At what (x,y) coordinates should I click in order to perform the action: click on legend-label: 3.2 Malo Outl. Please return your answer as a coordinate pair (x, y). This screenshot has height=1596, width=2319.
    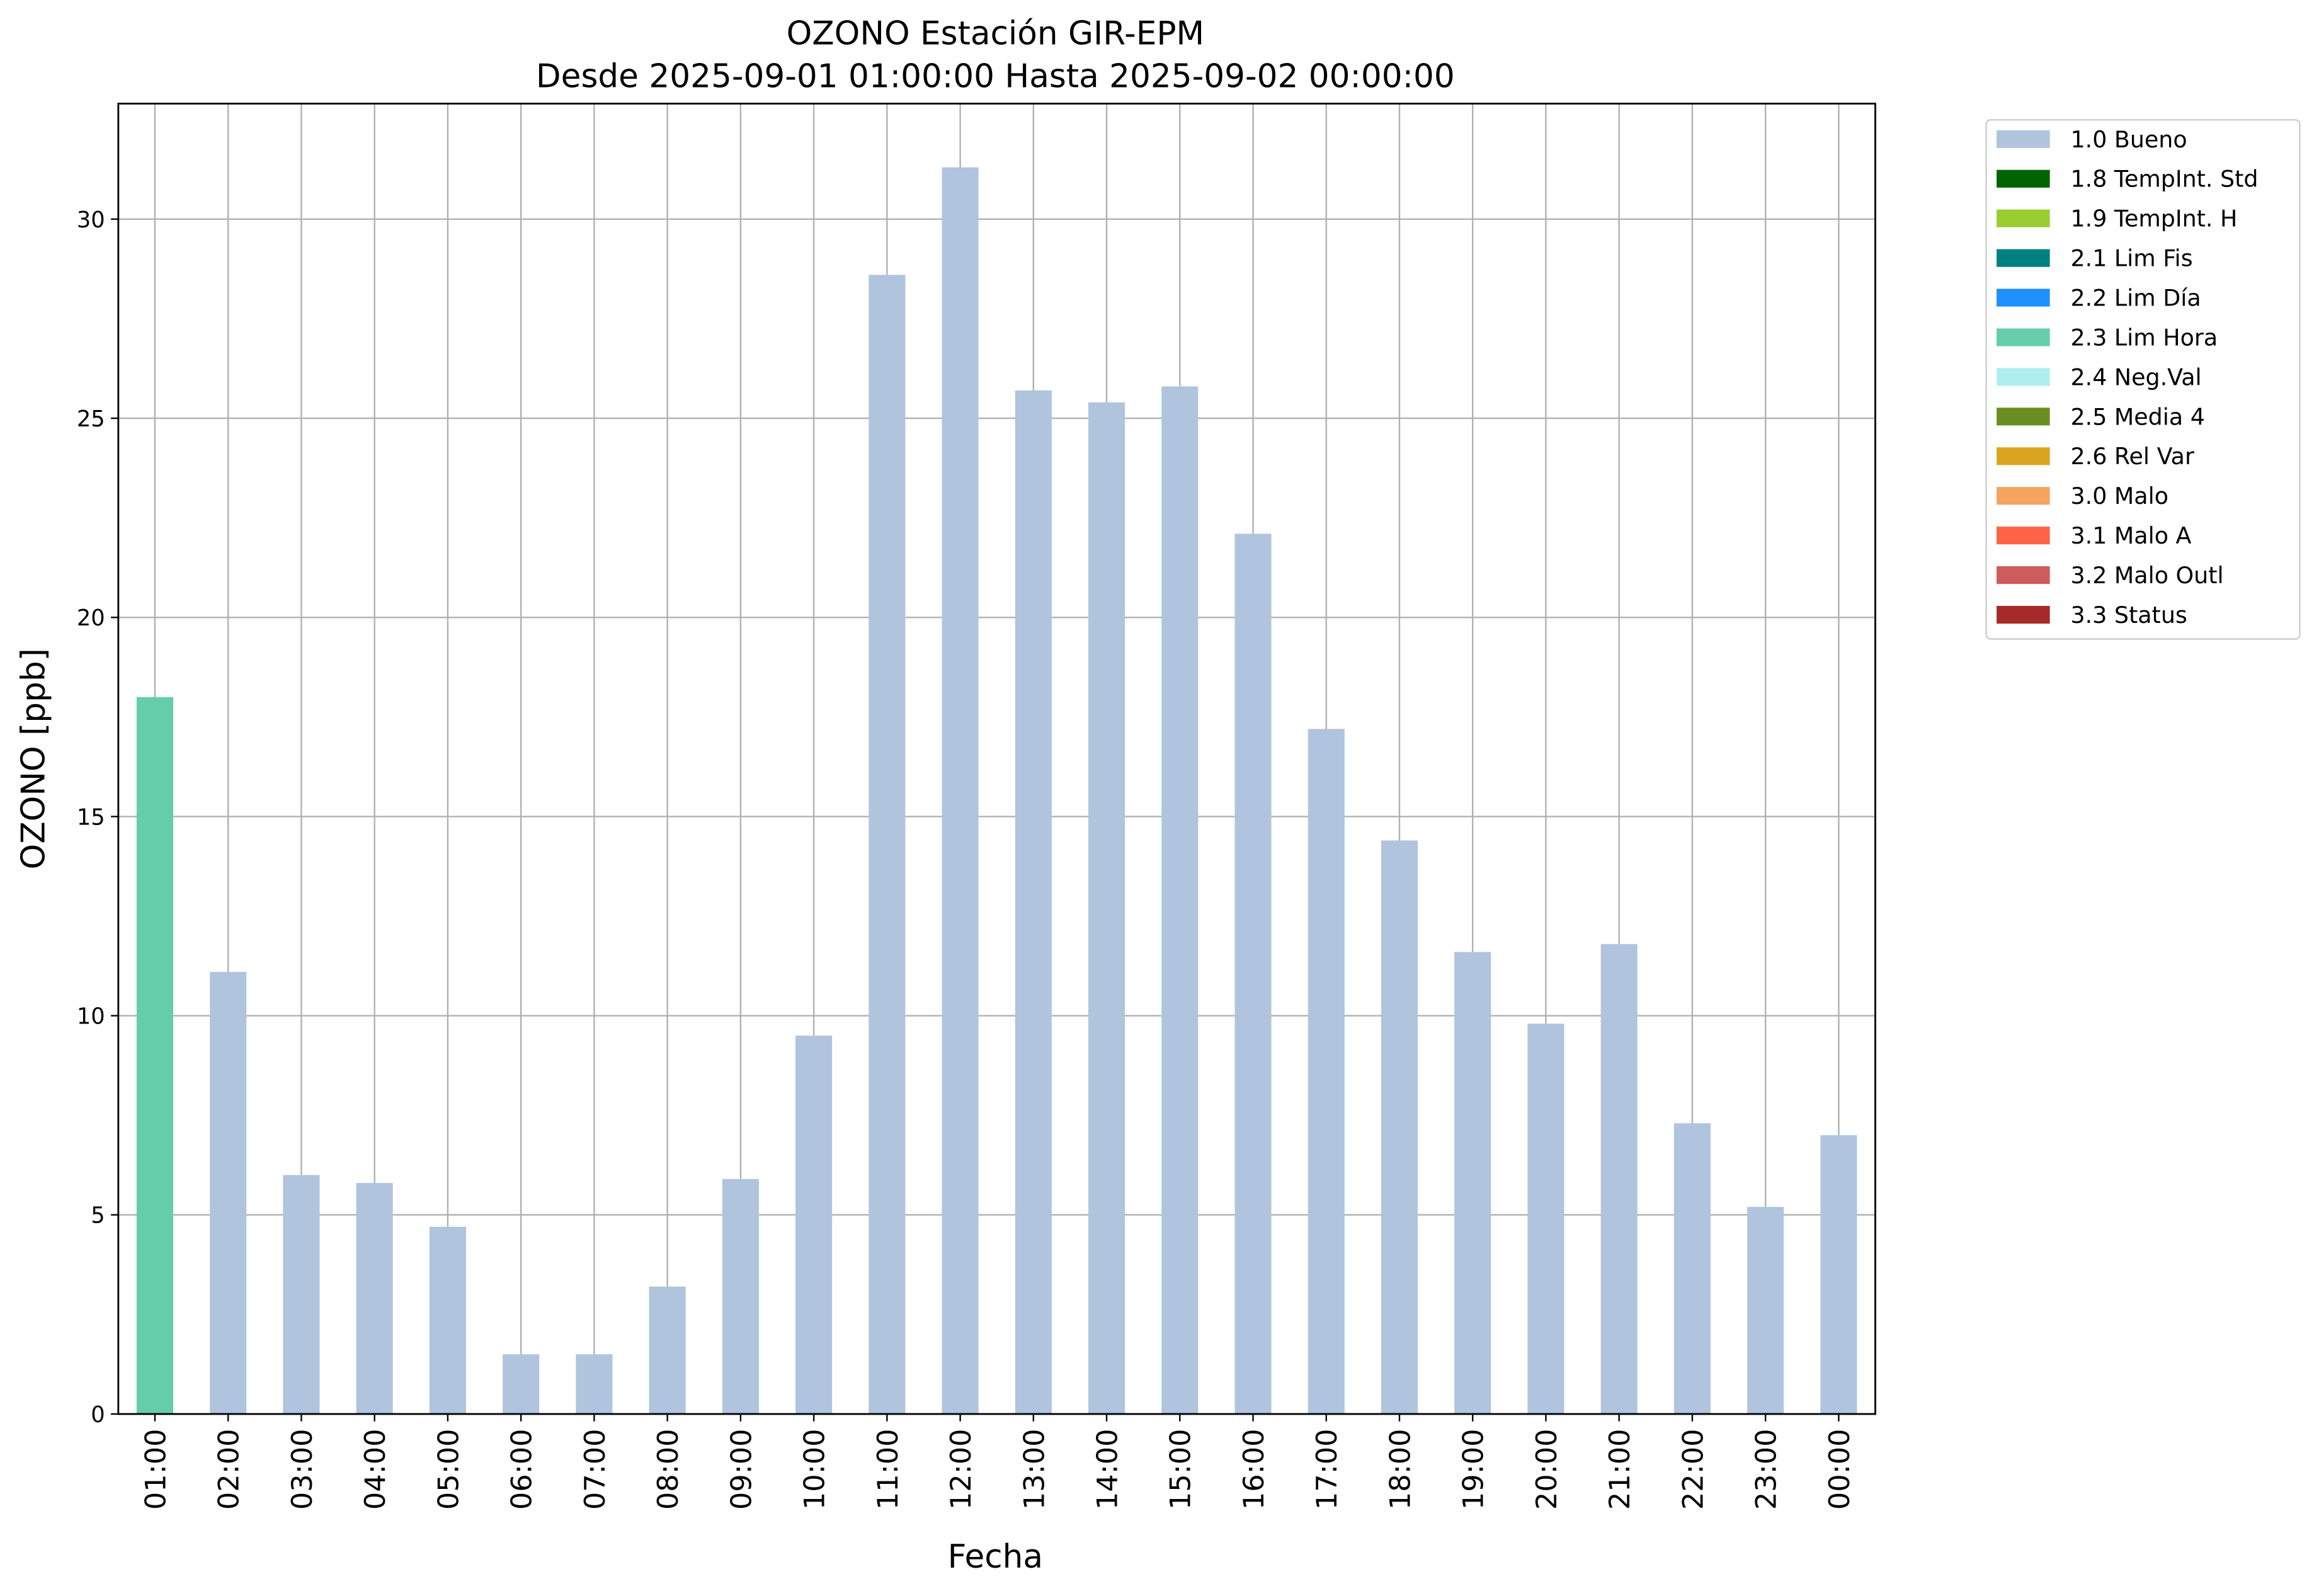
    Looking at the image, I should click on (2147, 575).